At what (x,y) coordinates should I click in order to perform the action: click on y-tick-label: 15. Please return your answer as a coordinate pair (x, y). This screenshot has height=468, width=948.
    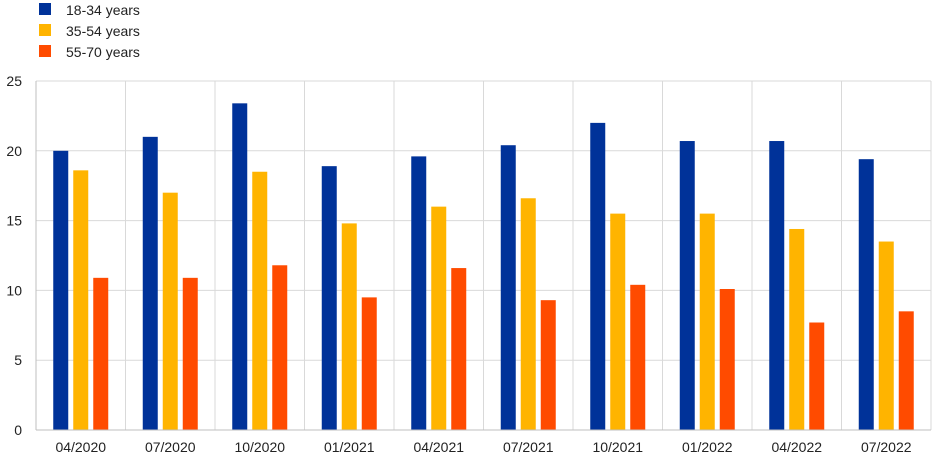
    Looking at the image, I should click on (14, 221).